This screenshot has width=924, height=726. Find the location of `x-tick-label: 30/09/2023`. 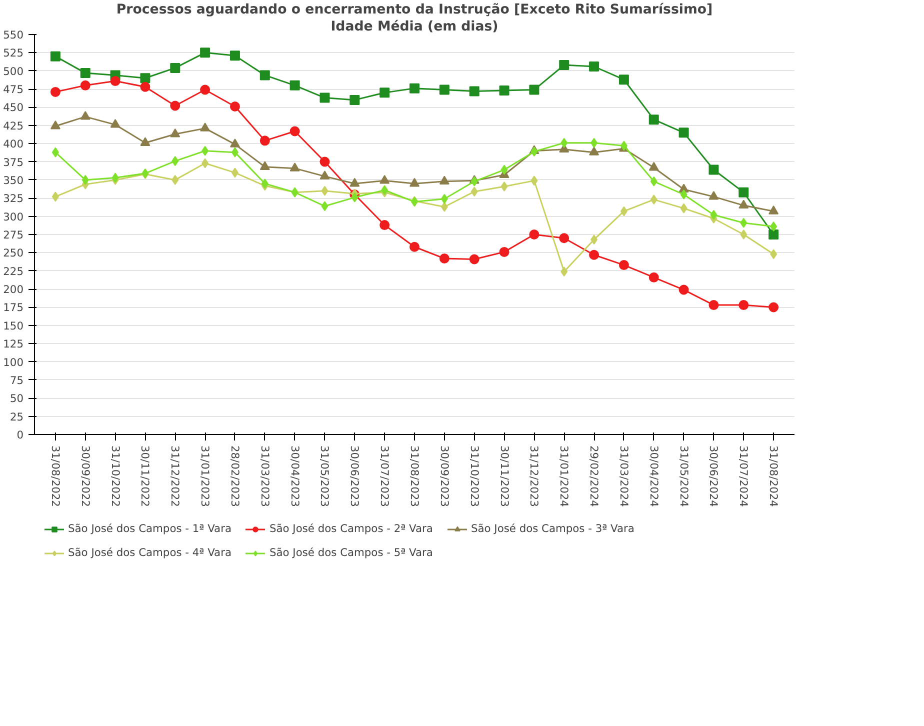

x-tick-label: 30/09/2023 is located at coordinates (444, 476).